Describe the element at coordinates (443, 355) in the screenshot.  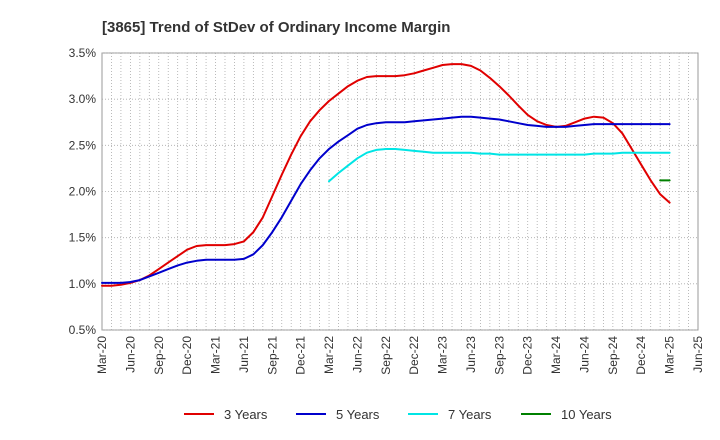
I see `x-tick-label: Mar-23` at that location.